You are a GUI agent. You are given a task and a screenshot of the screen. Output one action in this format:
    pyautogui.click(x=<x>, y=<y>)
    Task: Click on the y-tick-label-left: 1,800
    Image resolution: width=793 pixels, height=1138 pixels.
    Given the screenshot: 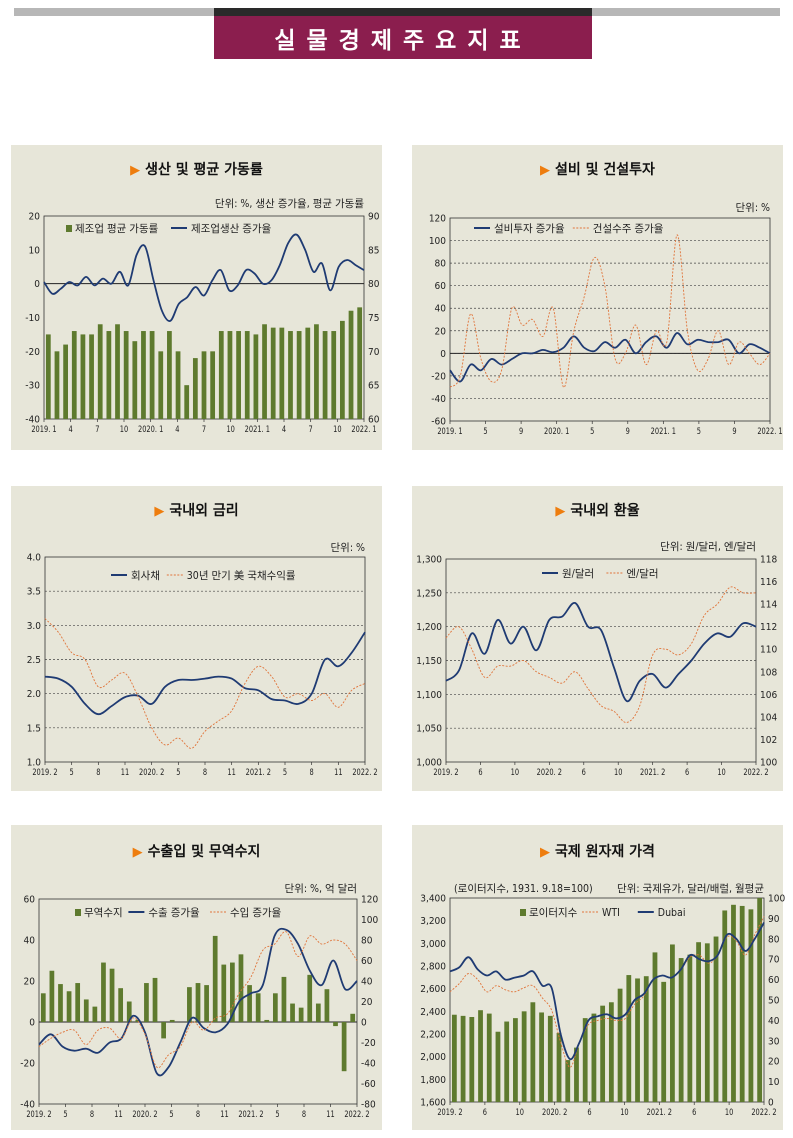 What is the action you would take?
    pyautogui.click(x=433, y=1080)
    